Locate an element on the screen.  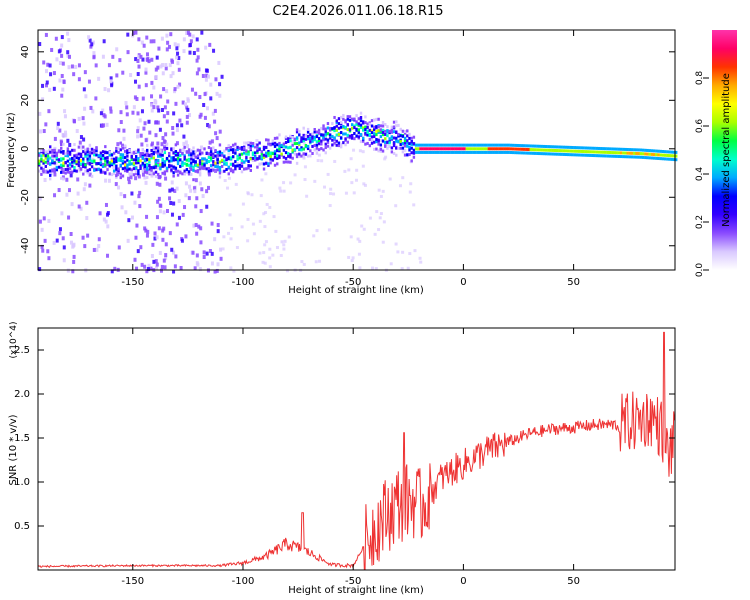
x-tick-label: -100 is located at coordinates (243, 581).